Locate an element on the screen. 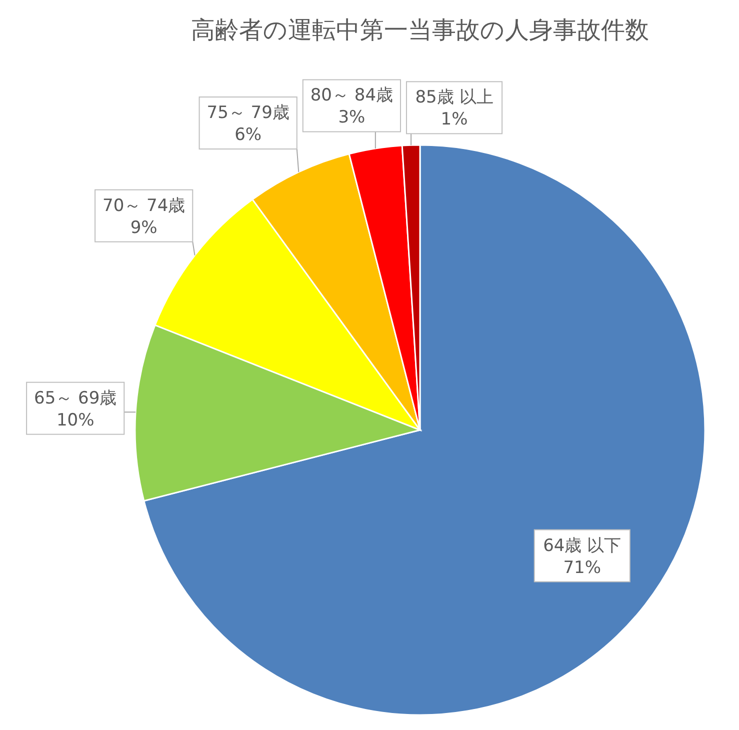 This screenshot has width=739, height=730. slice-label: 75～ 79歳 is located at coordinates (248, 112).